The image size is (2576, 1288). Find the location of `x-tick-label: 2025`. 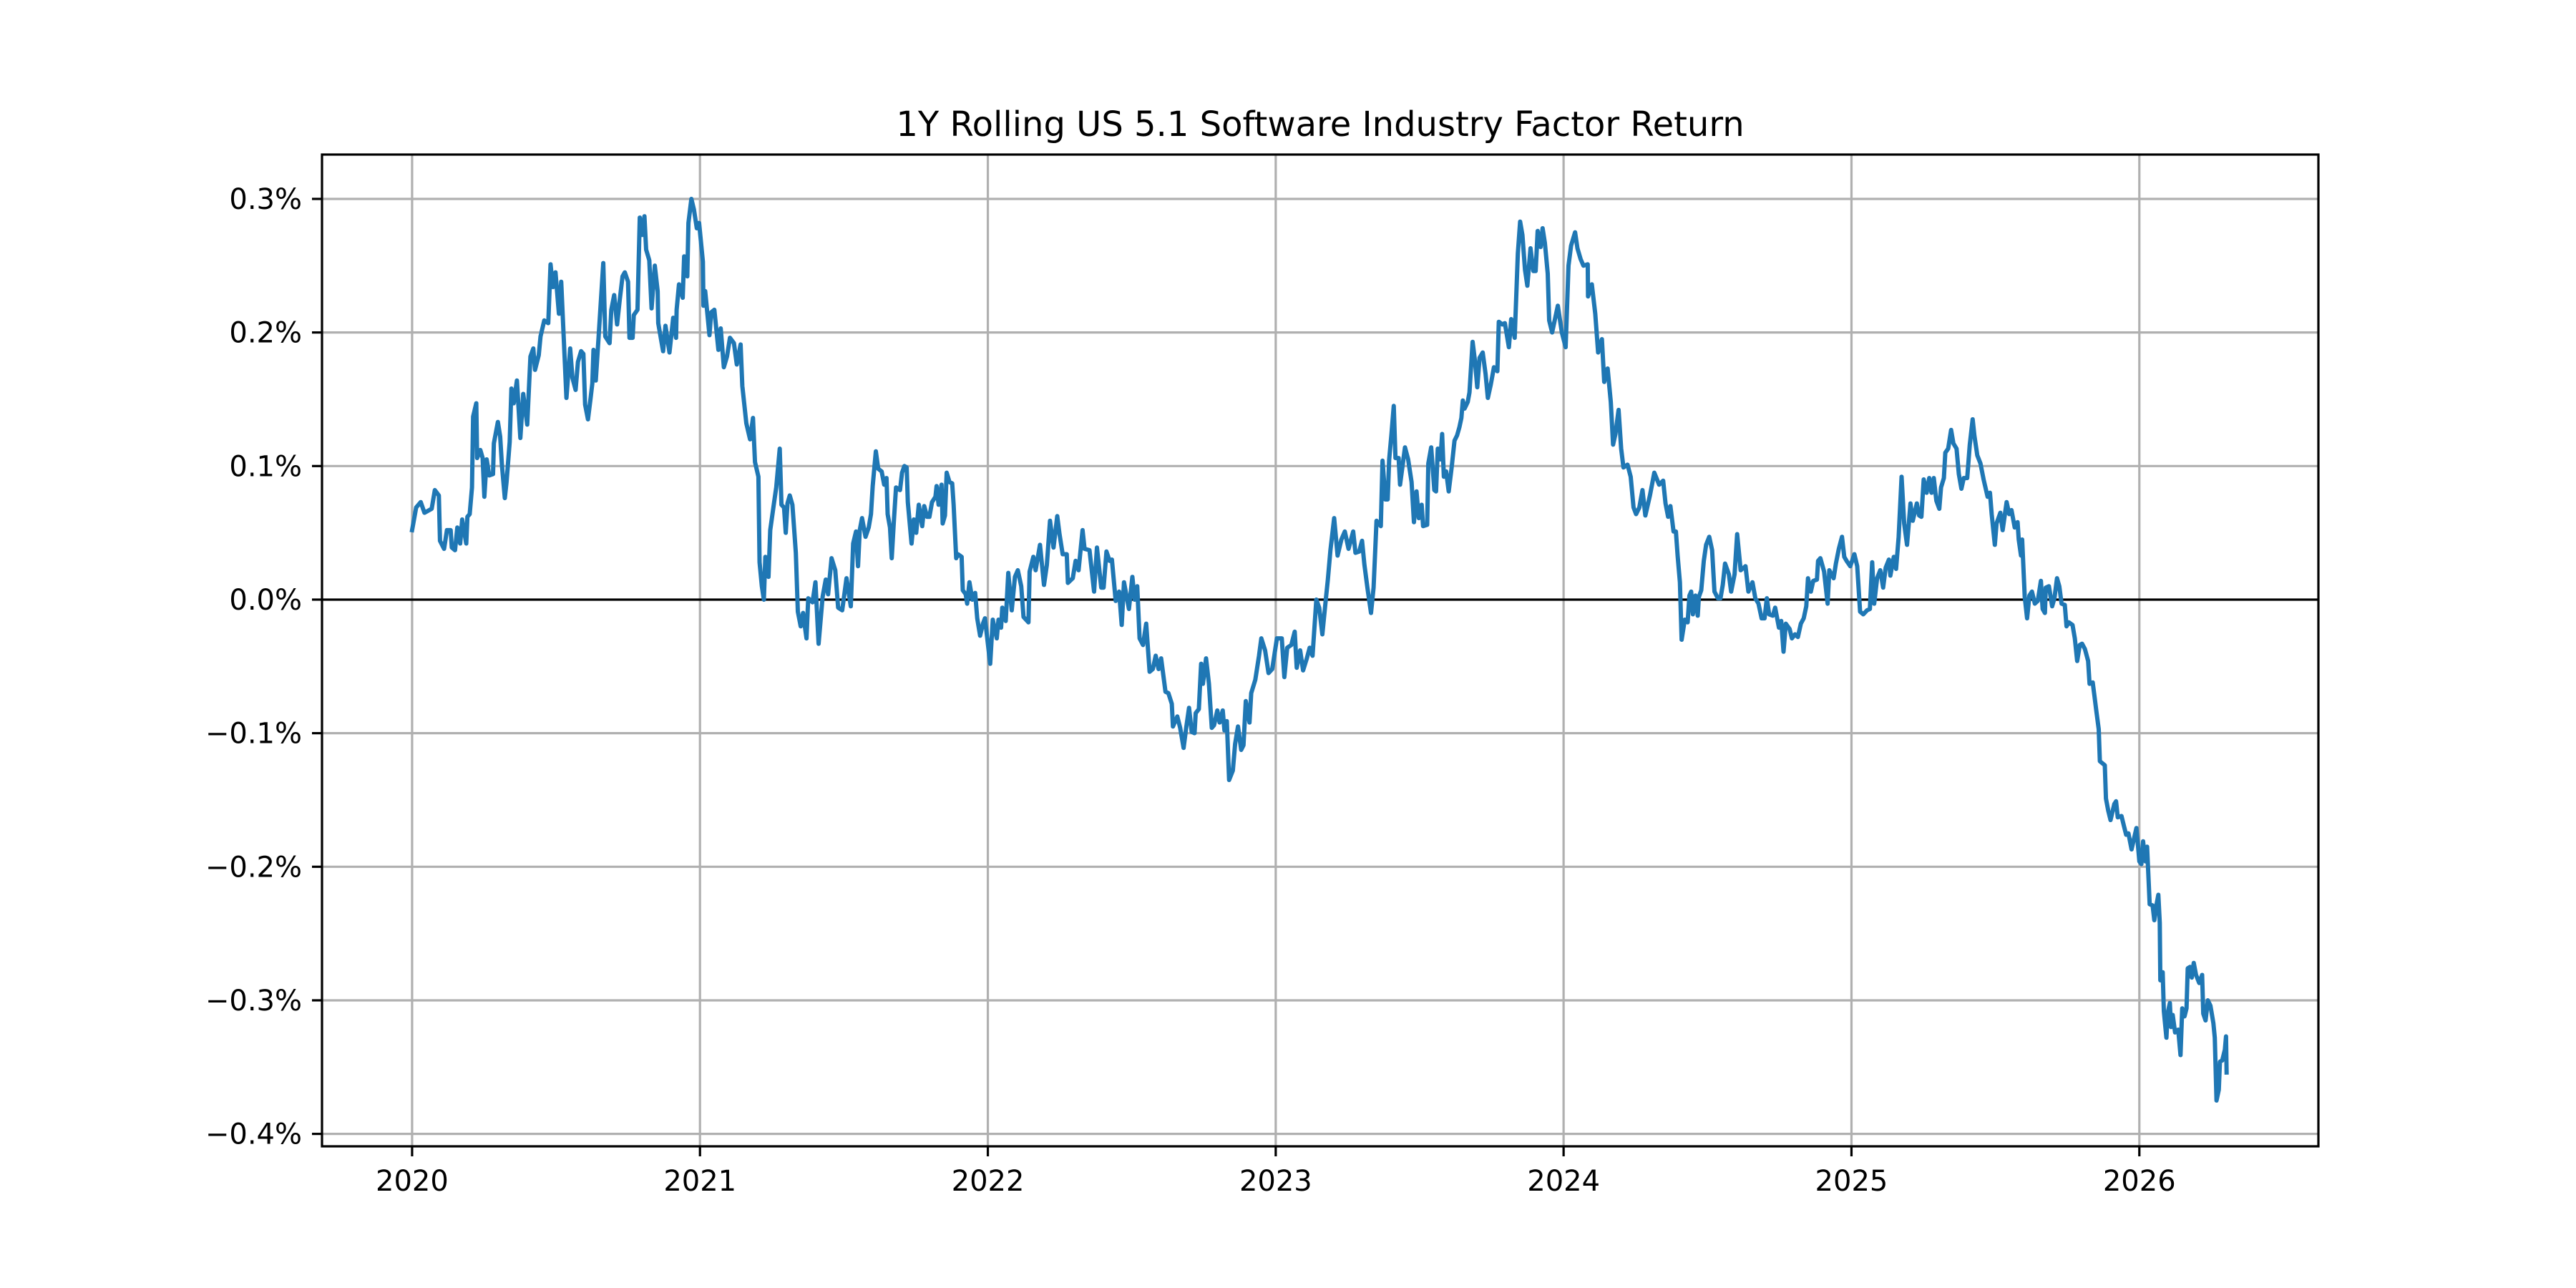

x-tick-label: 2025 is located at coordinates (1851, 1181).